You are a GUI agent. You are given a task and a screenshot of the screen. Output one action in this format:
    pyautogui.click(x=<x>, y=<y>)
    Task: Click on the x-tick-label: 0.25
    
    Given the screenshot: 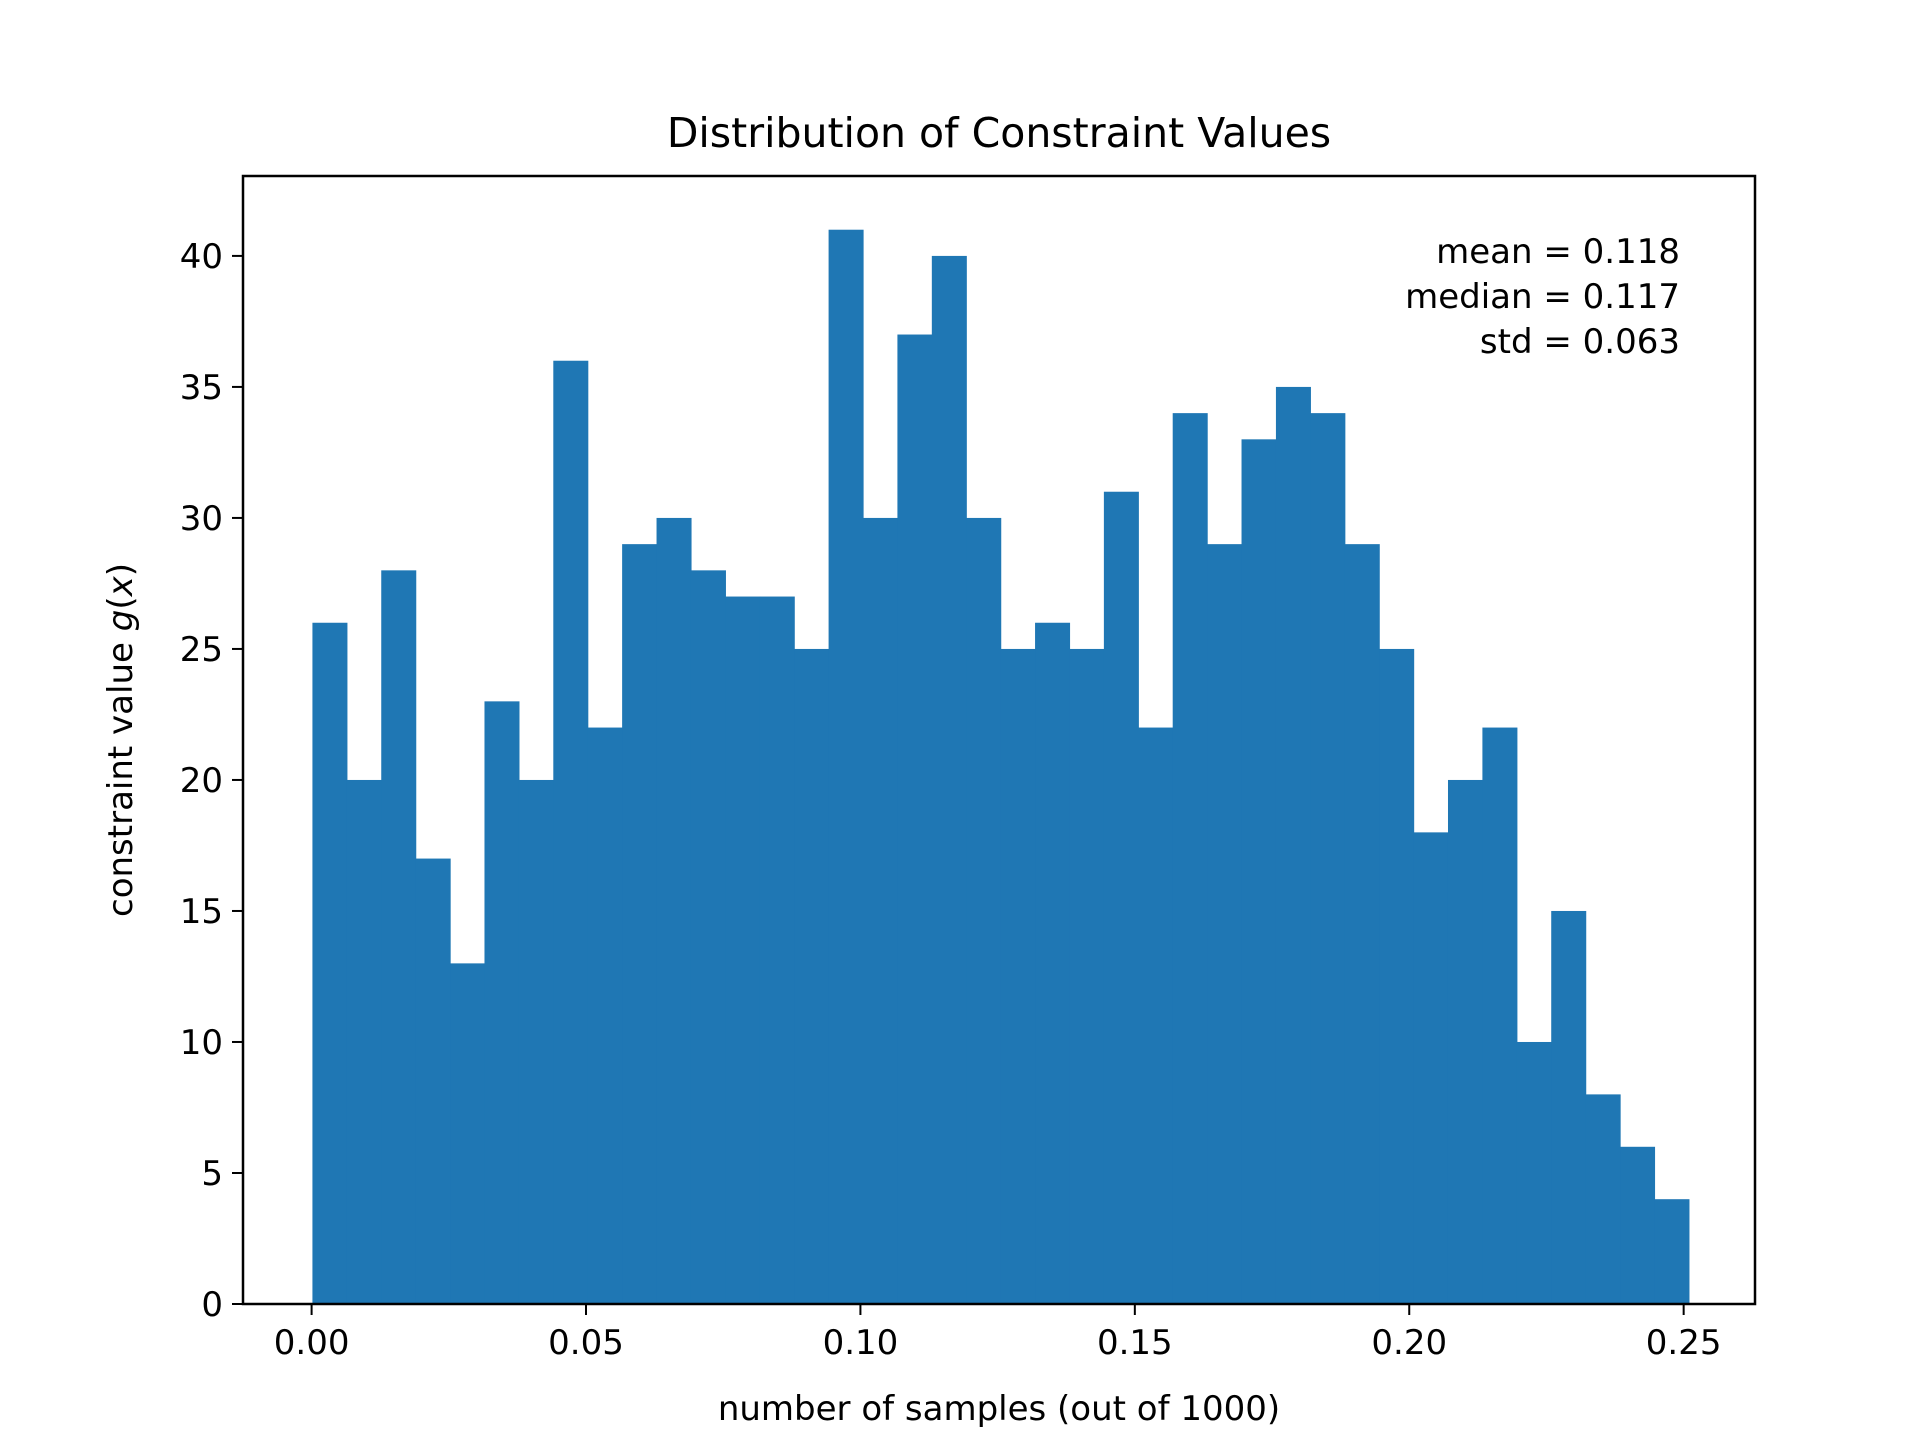 What is the action you would take?
    pyautogui.click(x=1684, y=1343)
    